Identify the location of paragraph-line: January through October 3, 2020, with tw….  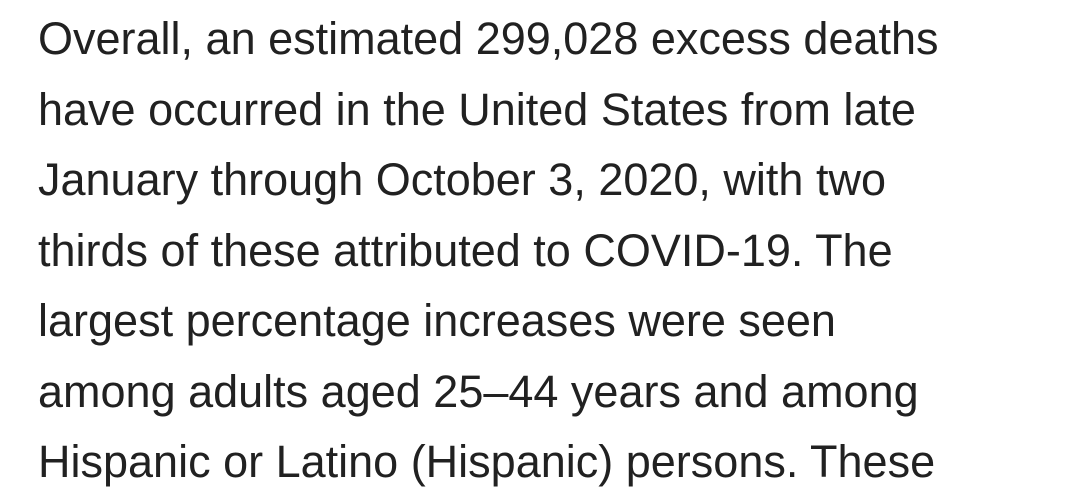
(462, 179).